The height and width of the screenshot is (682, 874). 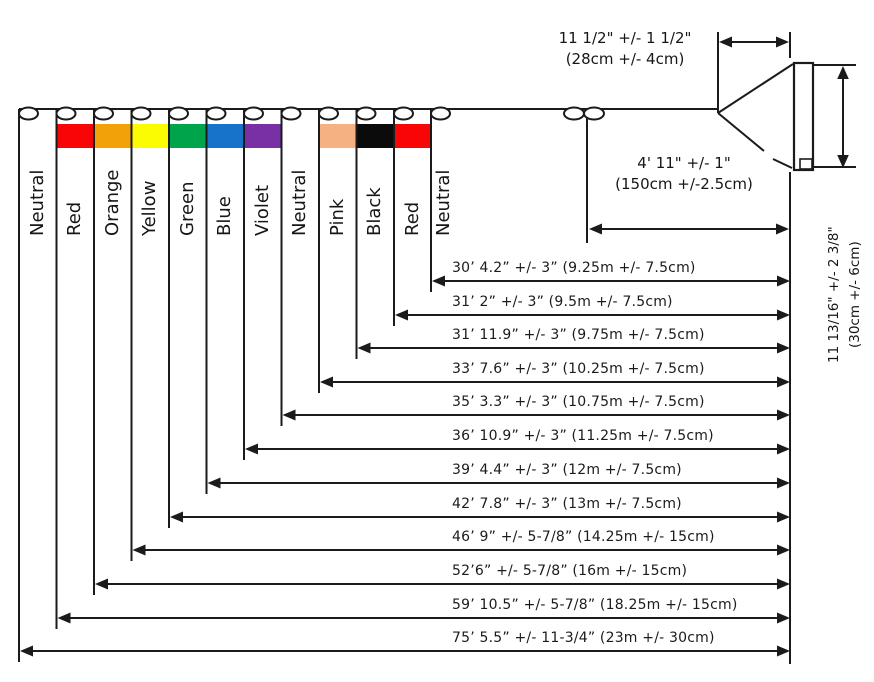 I want to click on breakout-lower-line-dash, so click(x=782, y=163).